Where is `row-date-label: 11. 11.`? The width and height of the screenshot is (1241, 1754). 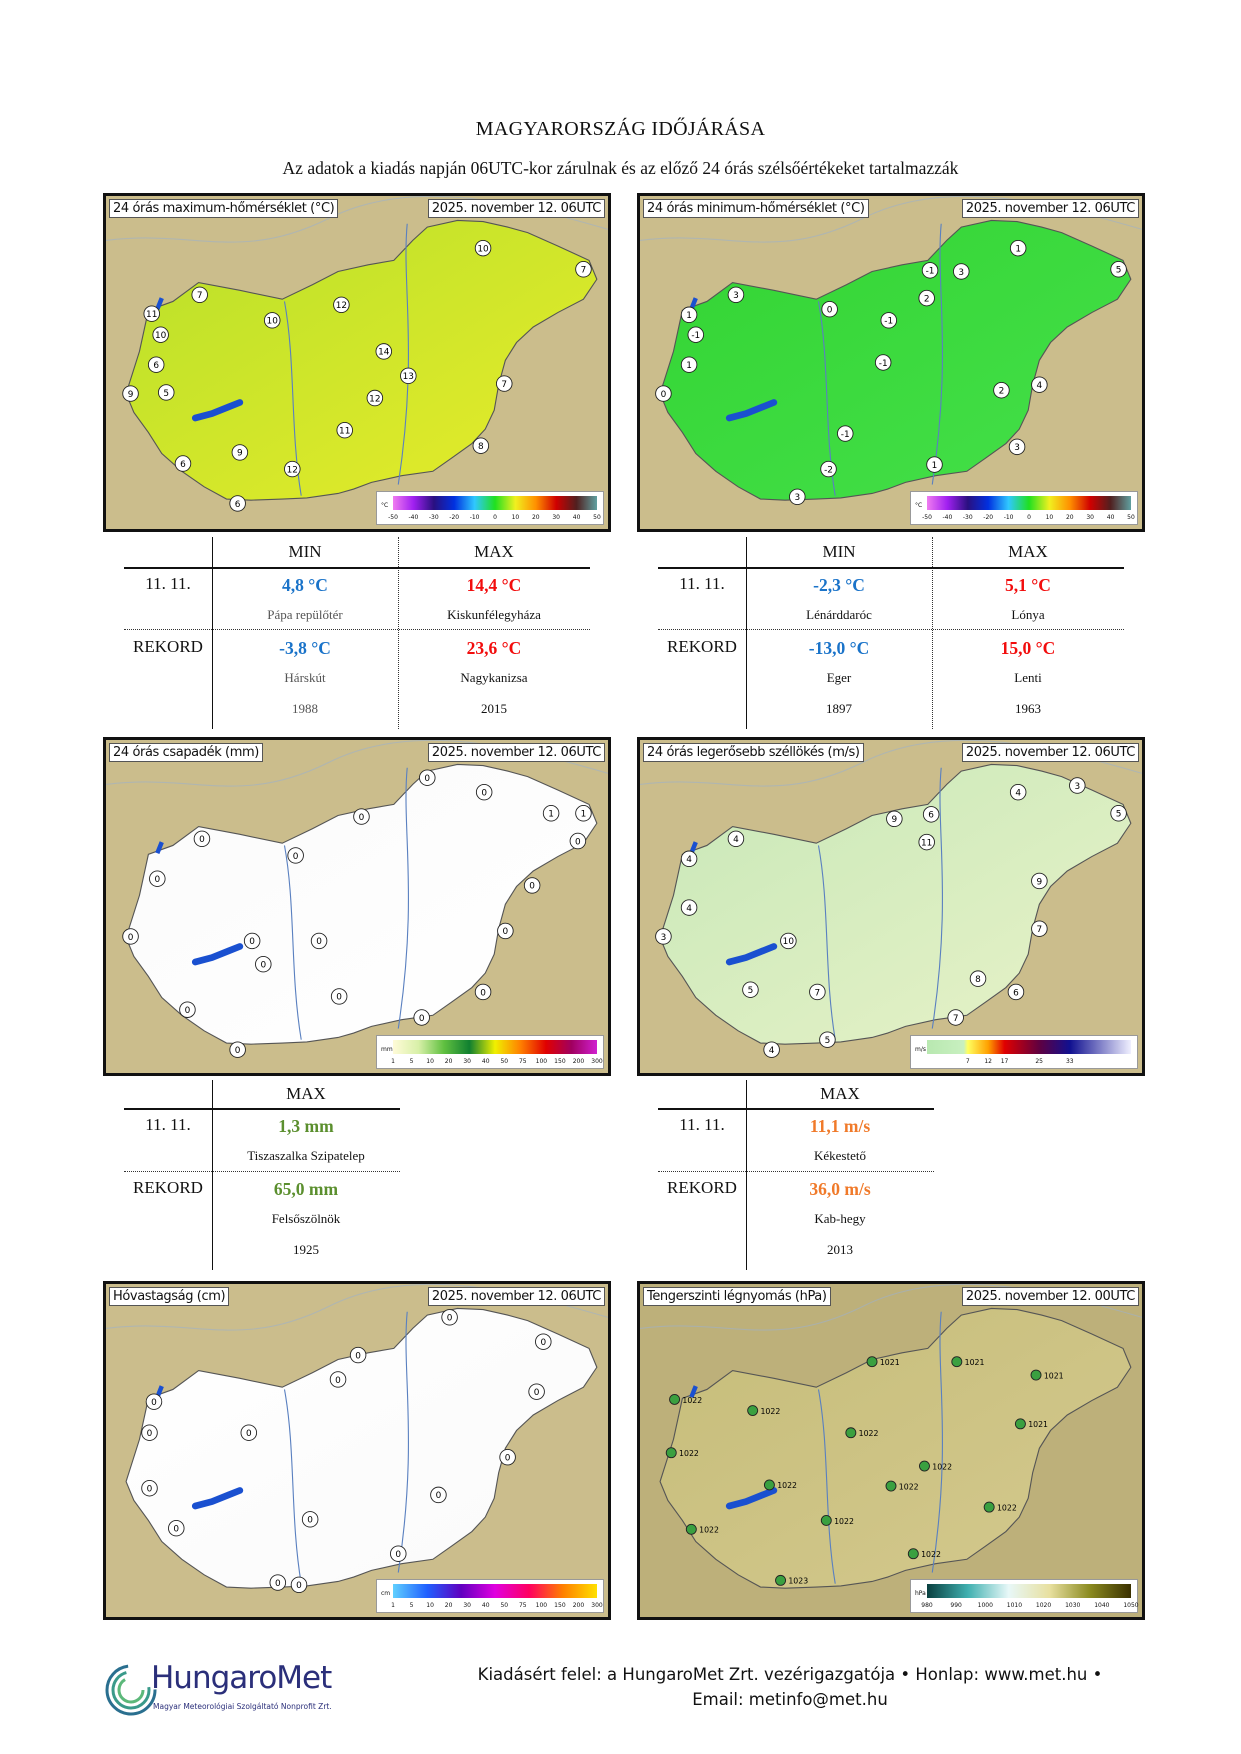
row-date-label: 11. 11. is located at coordinates (702, 583).